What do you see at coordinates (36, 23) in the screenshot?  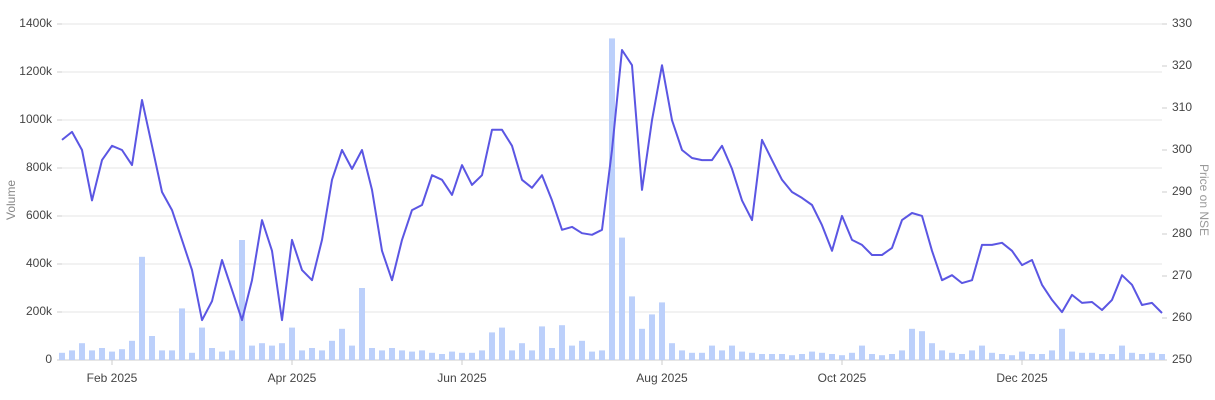 I see `y-tick-label: 1400k` at bounding box center [36, 23].